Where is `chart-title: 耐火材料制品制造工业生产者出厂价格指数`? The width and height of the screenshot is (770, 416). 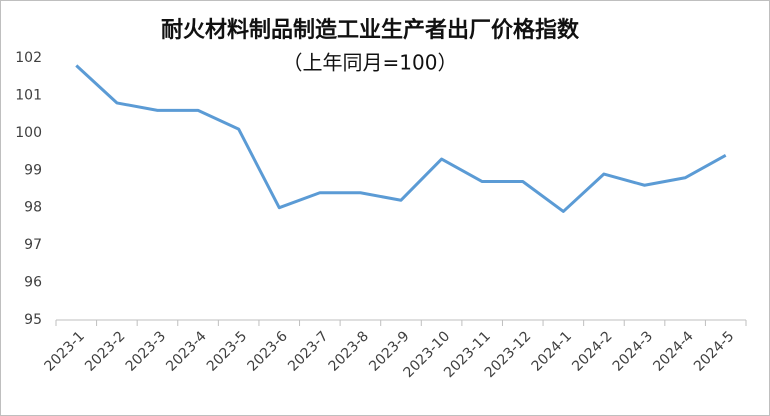
chart-title: 耐火材料制品制造工业生产者出厂价格指数 is located at coordinates (370, 30).